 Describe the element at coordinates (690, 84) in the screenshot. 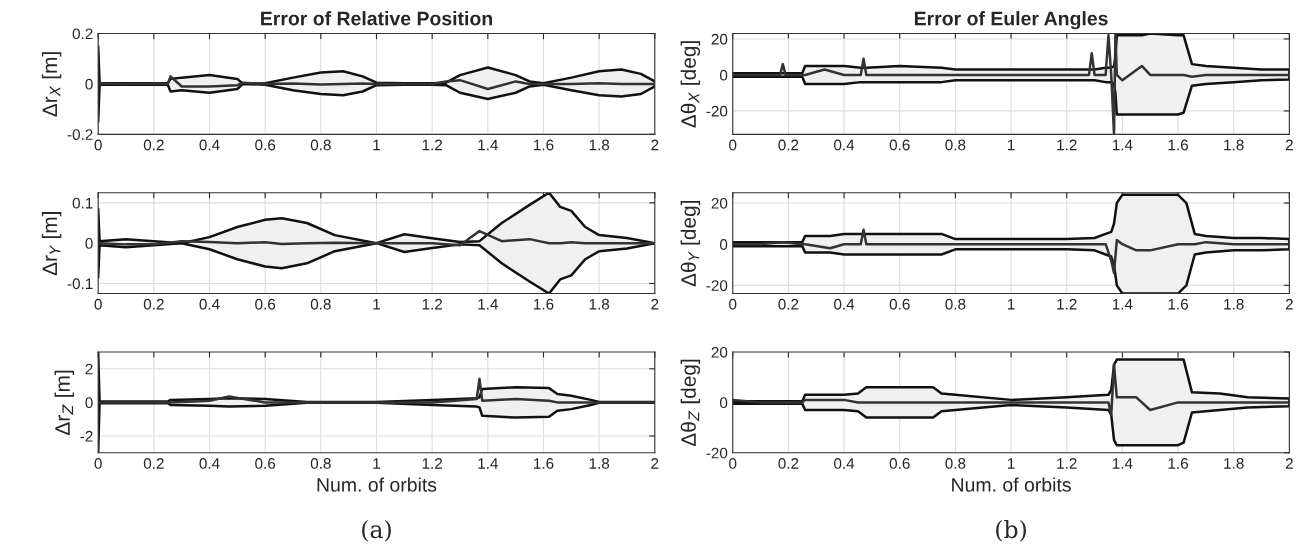

I see `y-axis-title: Δθ$_{X}$ [deg]` at that location.